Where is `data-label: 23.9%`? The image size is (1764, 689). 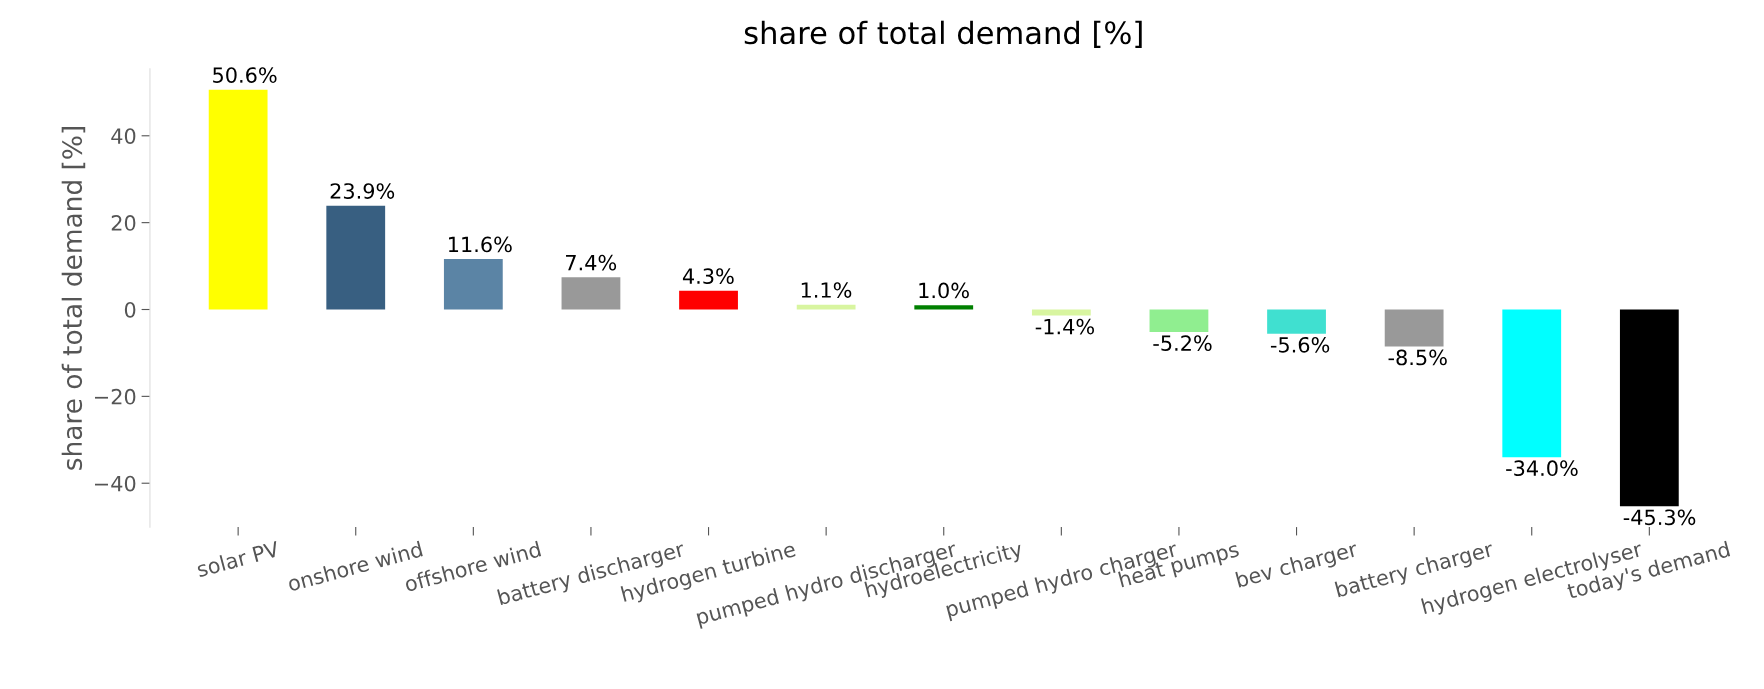 data-label: 23.9% is located at coordinates (362, 191).